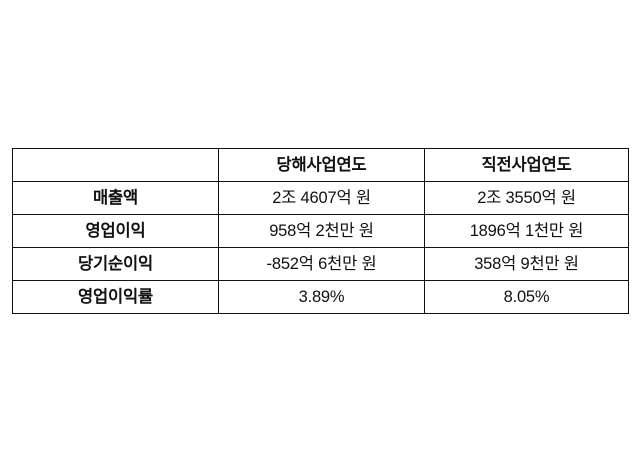  I want to click on table-row: 영업이익 958억 2천만 원 1896억 1천만 원, so click(320, 231).